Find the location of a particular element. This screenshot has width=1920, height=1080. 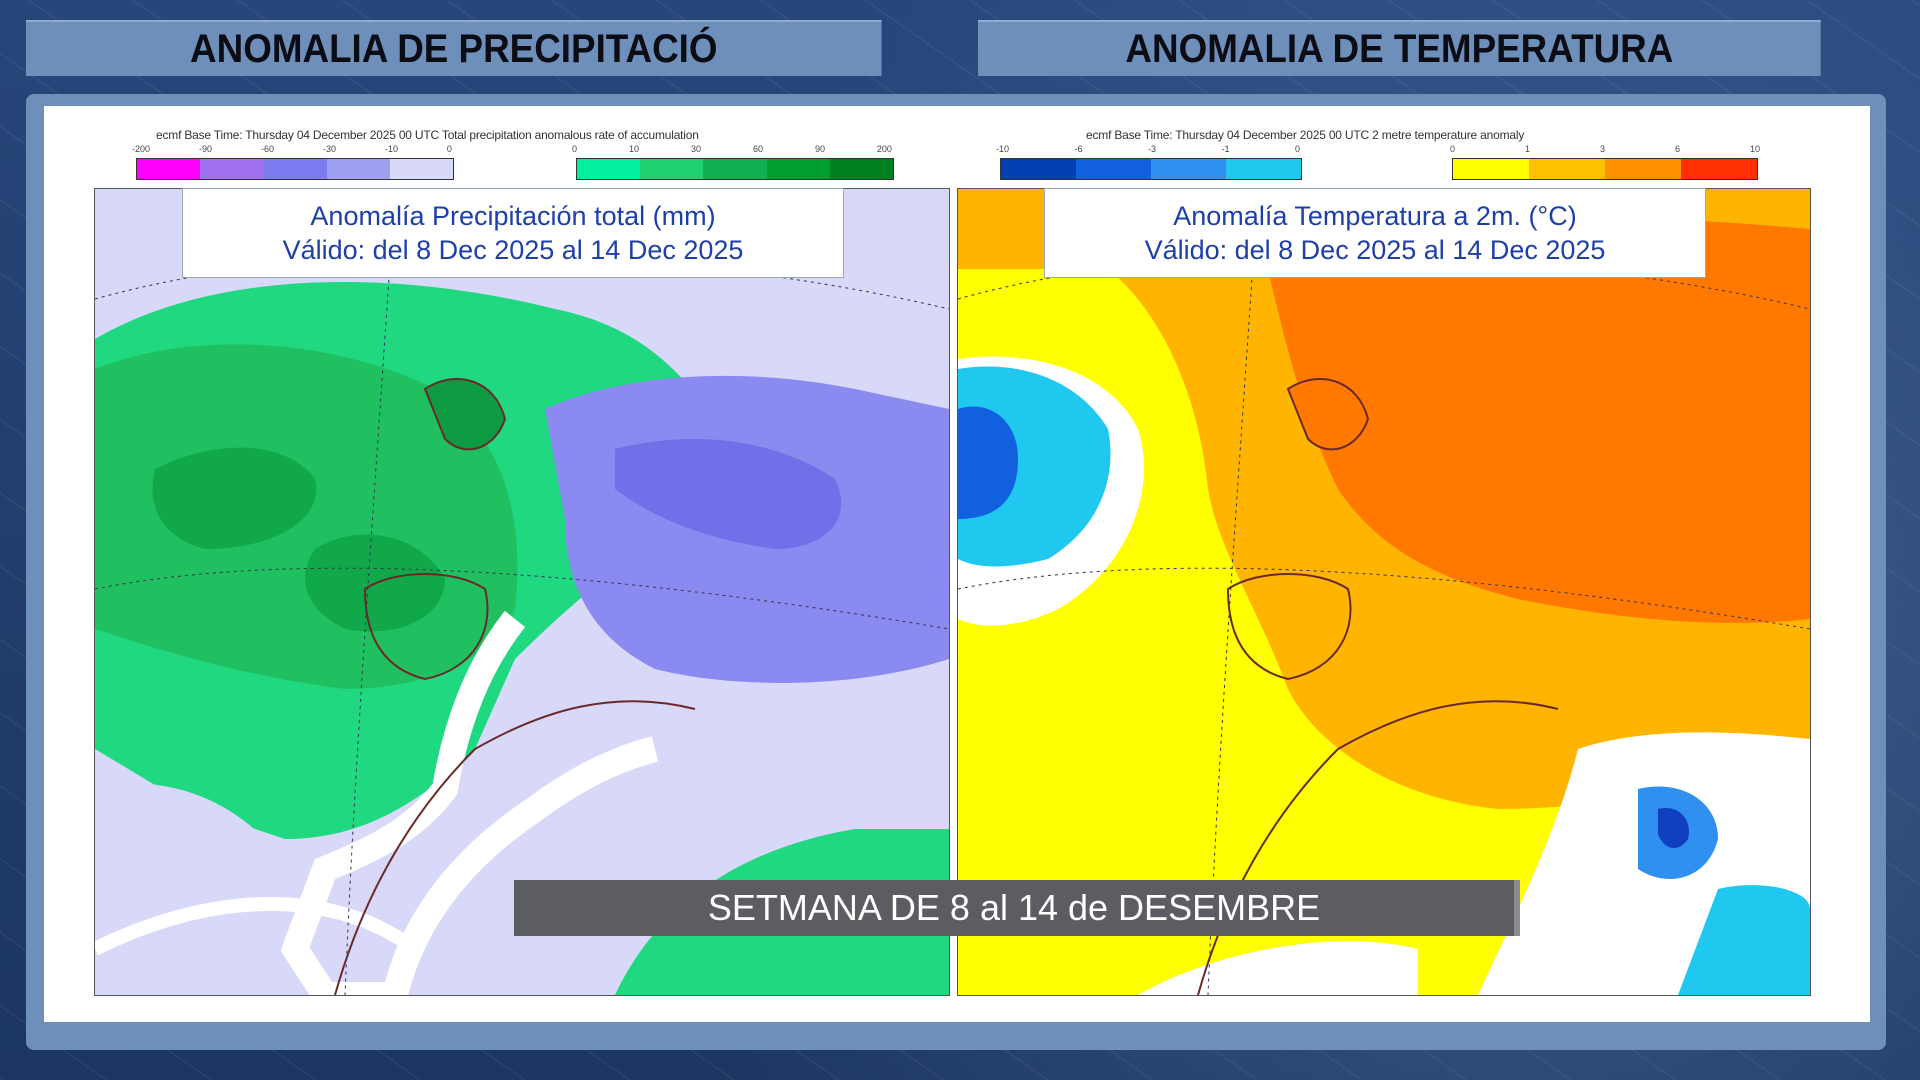

week-banner: SETMANA DE 8 al 14 de DESEMBRE is located at coordinates (1017, 908).